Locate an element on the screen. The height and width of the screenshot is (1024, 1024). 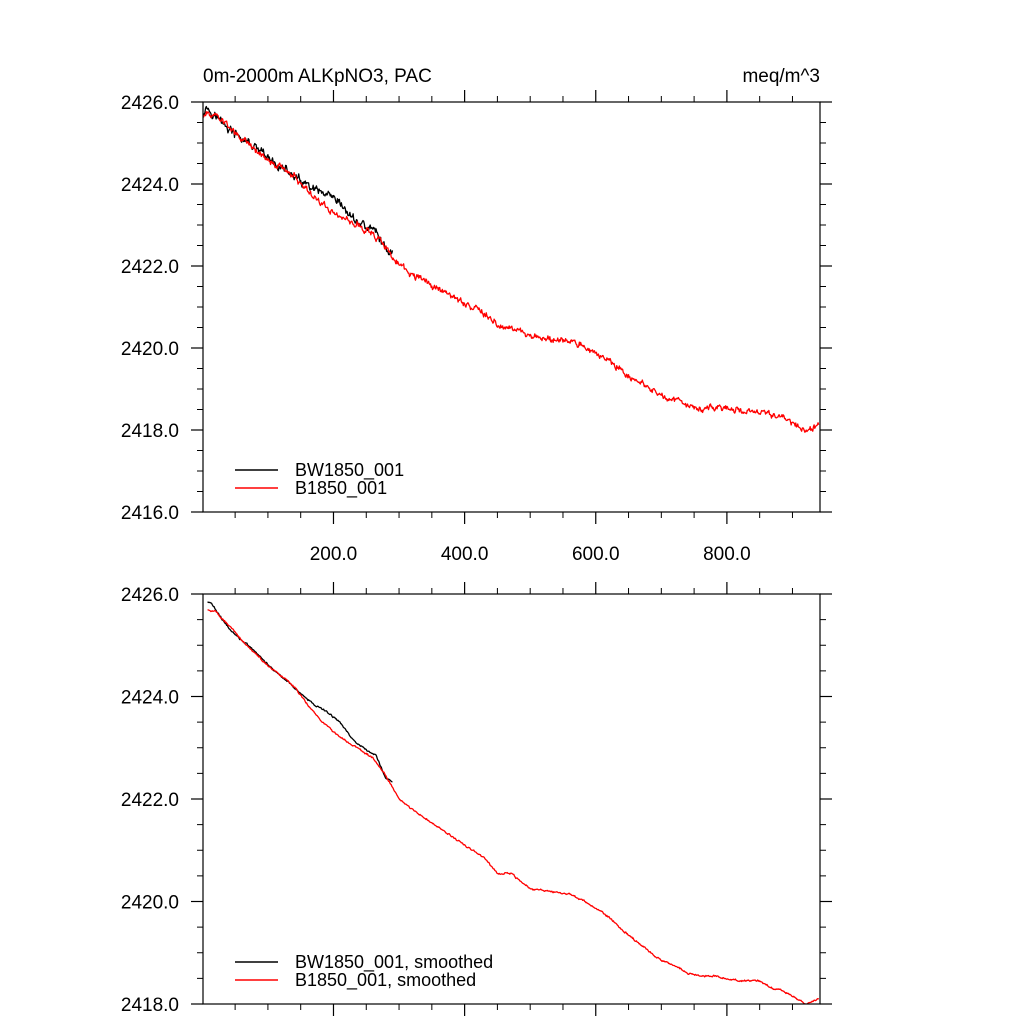
y-tick-label: 2416.0 is located at coordinates (150, 513).